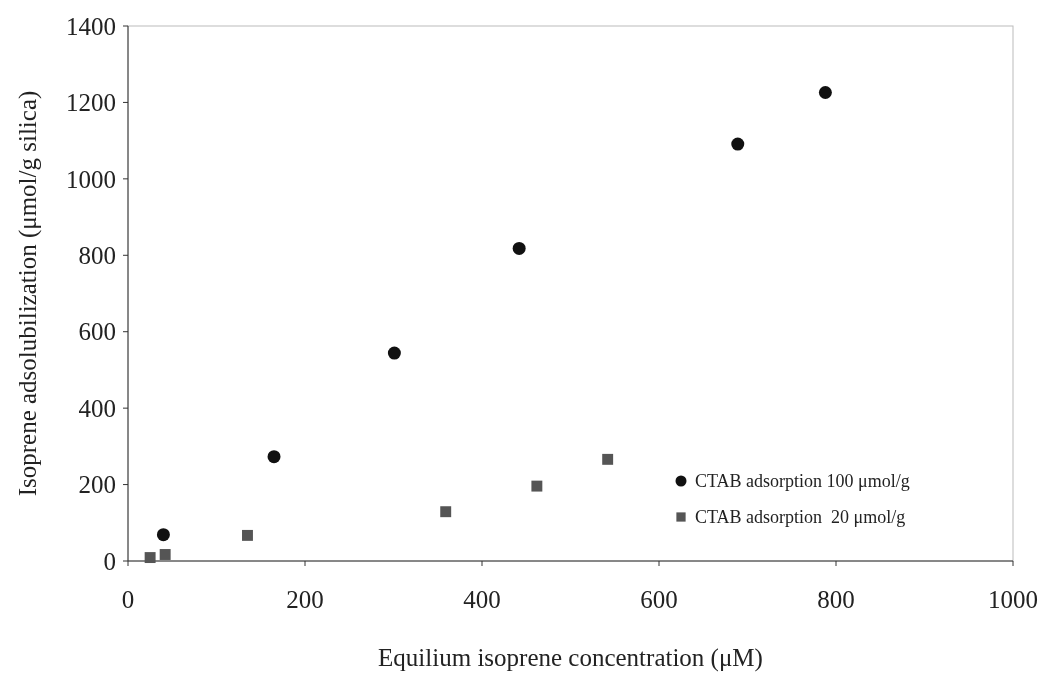  Describe the element at coordinates (128, 599) in the screenshot. I see `x-tick-label: 0` at that location.